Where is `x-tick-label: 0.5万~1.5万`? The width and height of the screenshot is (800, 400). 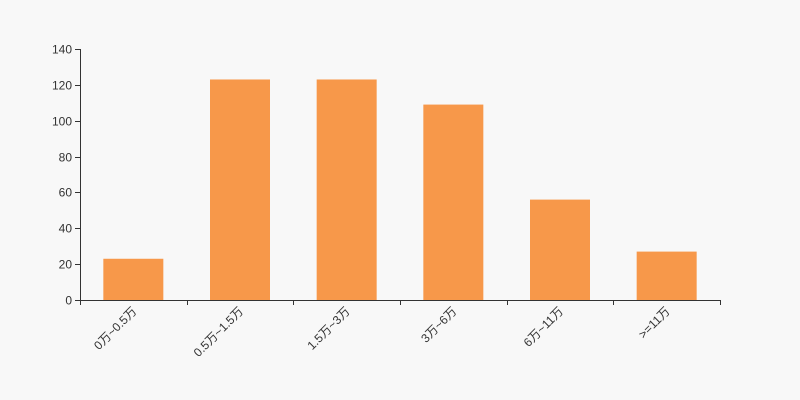
x-tick-label: 0.5万~1.5万 is located at coordinates (218, 331).